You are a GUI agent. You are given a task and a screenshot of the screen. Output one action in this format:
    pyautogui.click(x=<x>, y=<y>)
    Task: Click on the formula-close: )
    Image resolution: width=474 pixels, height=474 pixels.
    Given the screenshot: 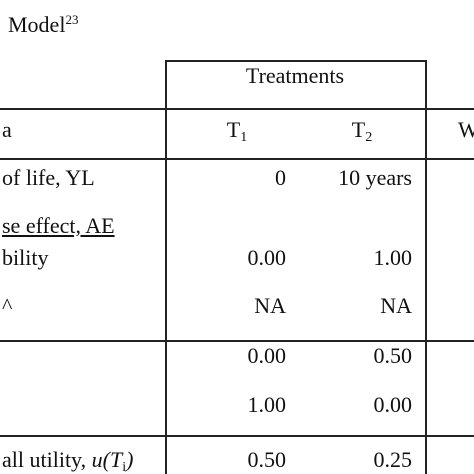 What is the action you would take?
    pyautogui.click(x=130, y=459)
    